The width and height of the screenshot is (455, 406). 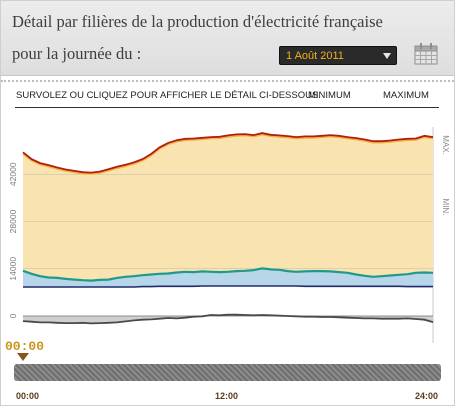 What do you see at coordinates (228, 274) in the screenshot?
I see `series-teal-line` at bounding box center [228, 274].